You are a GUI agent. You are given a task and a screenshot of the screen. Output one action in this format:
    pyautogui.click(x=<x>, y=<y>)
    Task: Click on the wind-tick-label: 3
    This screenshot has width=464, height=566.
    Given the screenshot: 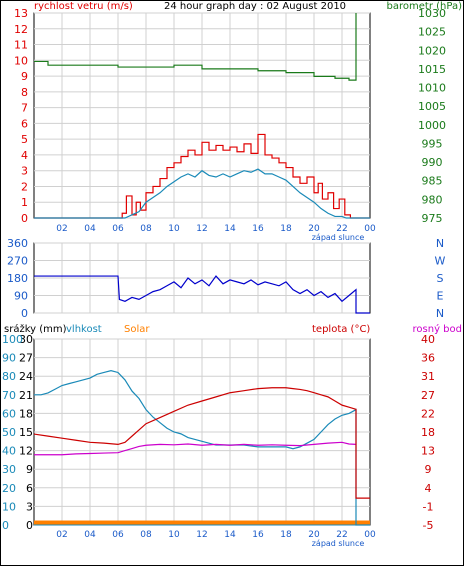 What is the action you would take?
    pyautogui.click(x=24, y=171)
    